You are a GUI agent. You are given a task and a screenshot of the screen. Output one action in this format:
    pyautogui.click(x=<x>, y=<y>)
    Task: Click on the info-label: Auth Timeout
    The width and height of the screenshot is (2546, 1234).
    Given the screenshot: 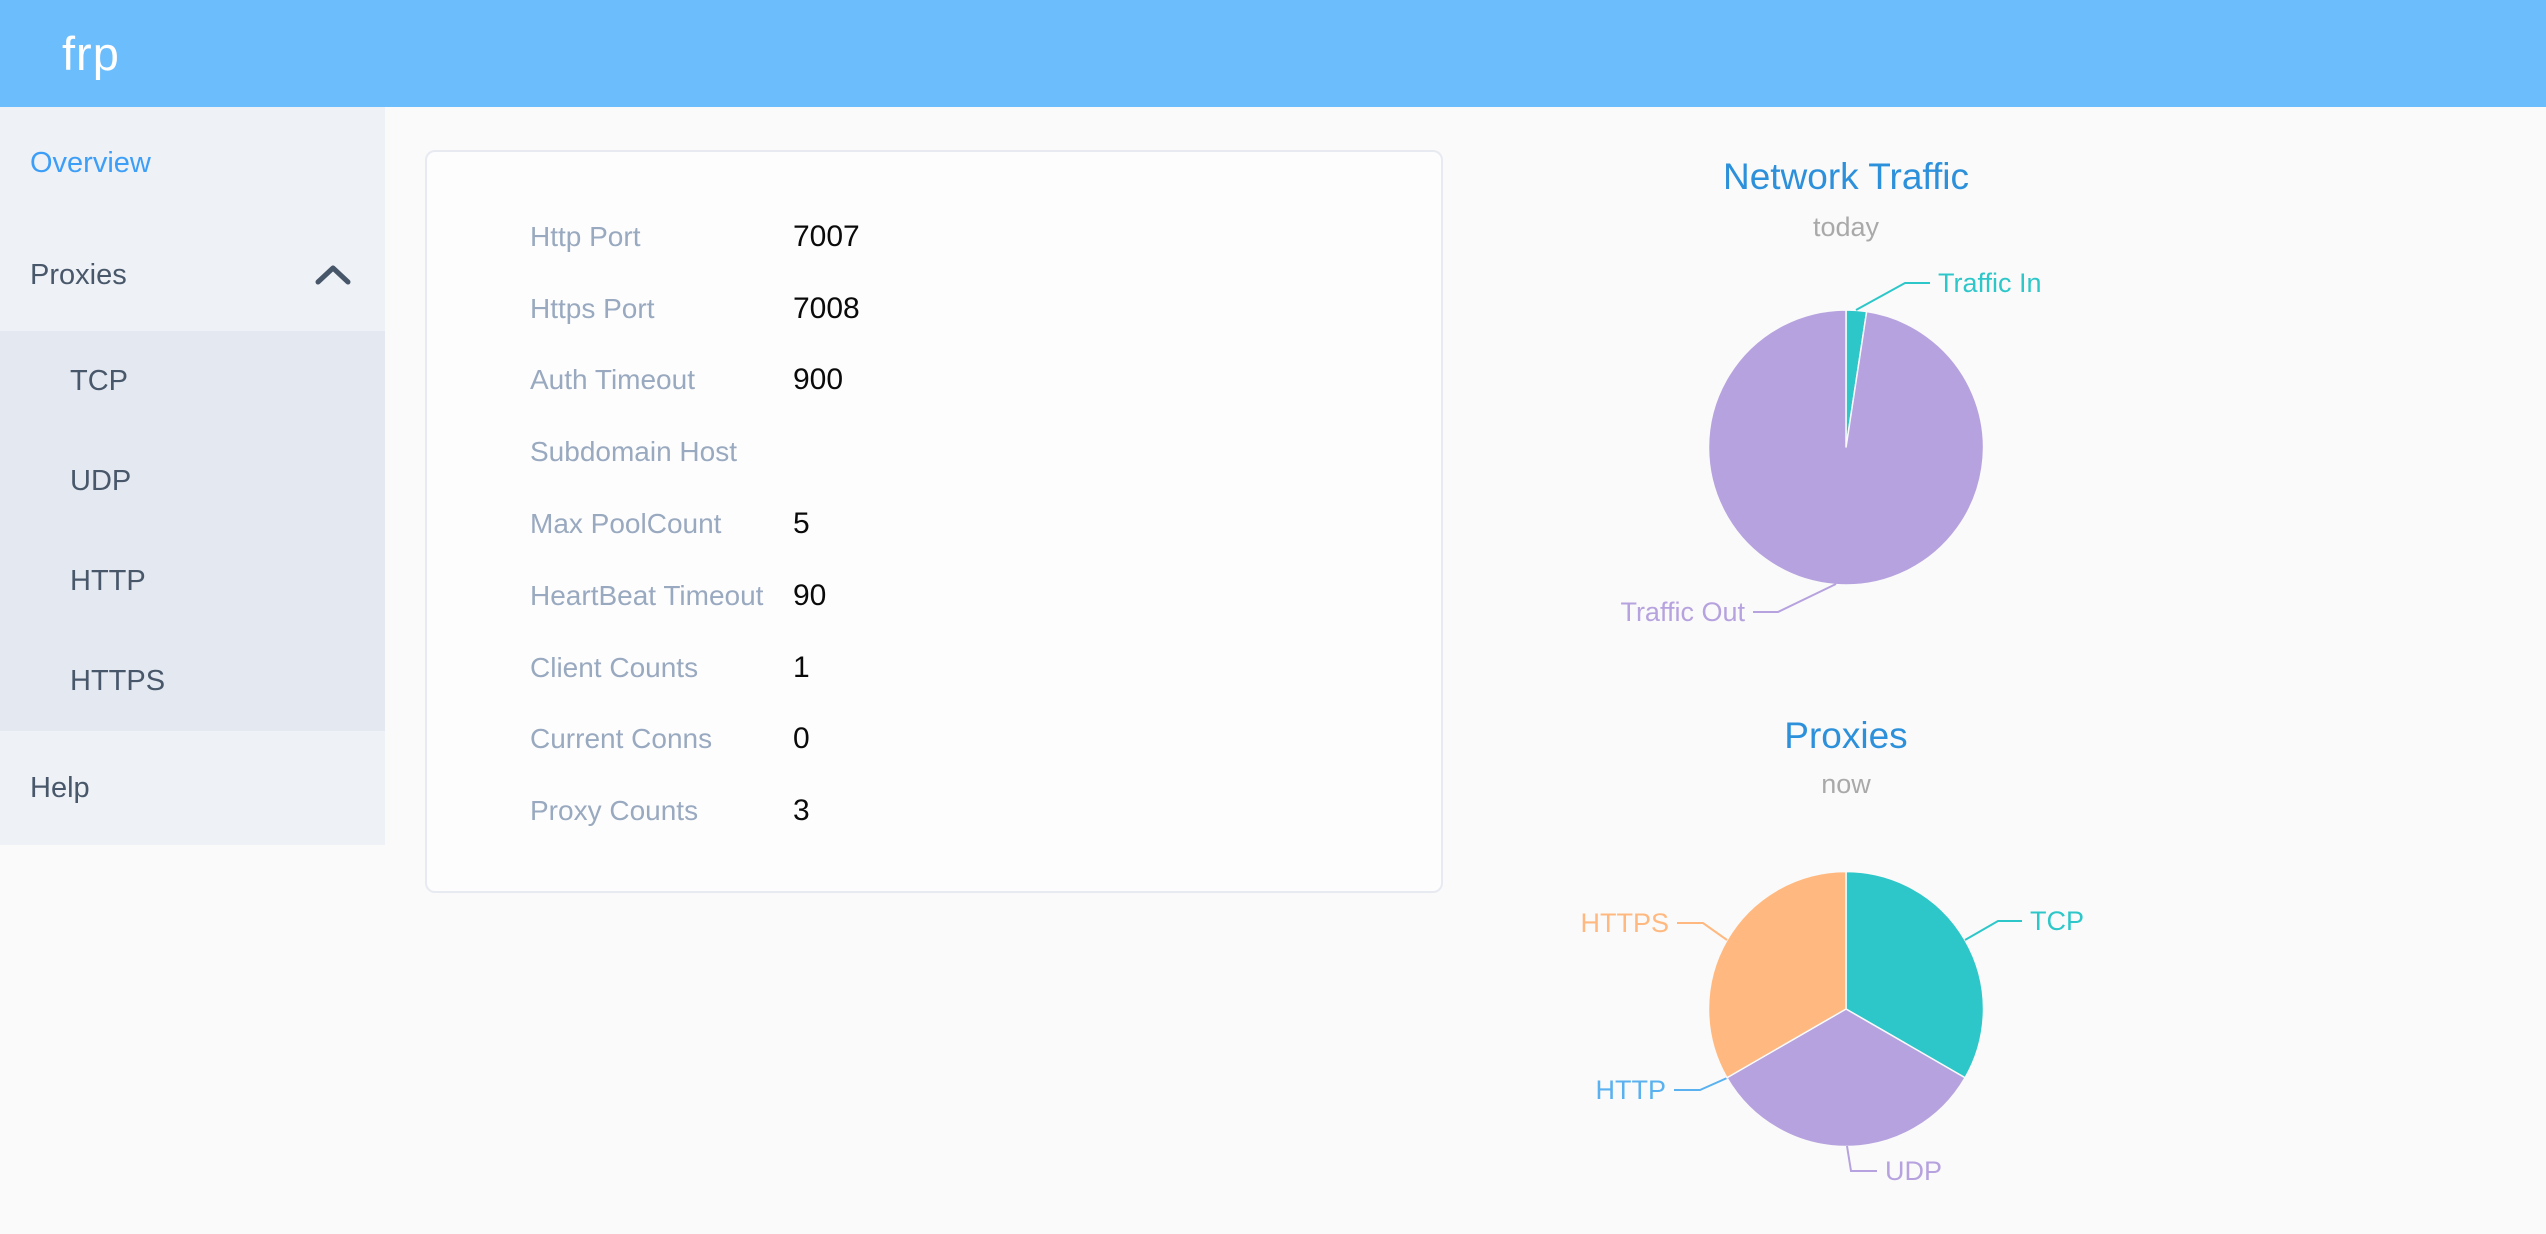 What is the action you would take?
    pyautogui.click(x=612, y=380)
    